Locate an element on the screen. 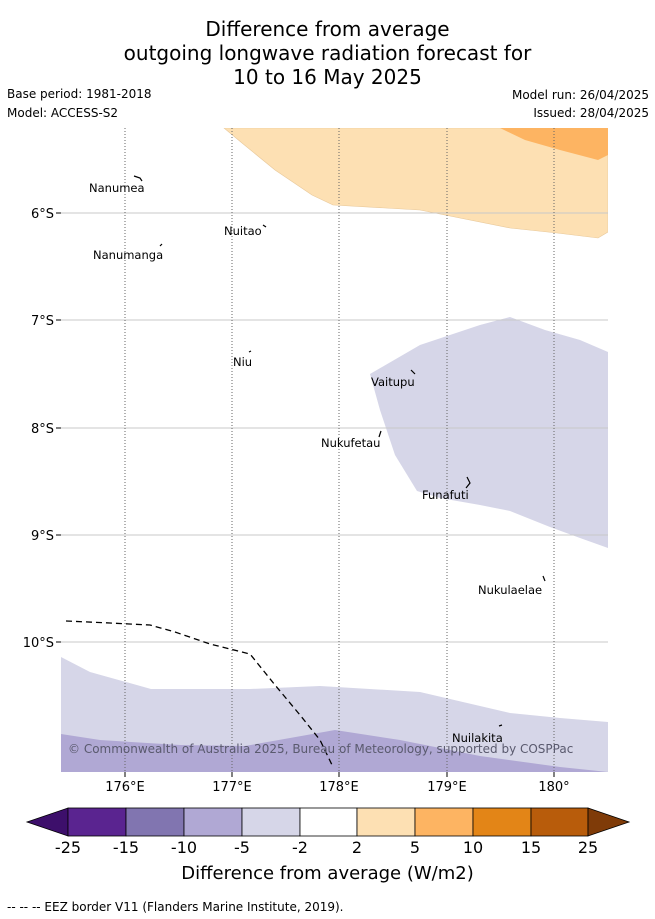 The height and width of the screenshot is (919, 655). anomaly-region-minus2-to-minus5-central is located at coordinates (489, 432).